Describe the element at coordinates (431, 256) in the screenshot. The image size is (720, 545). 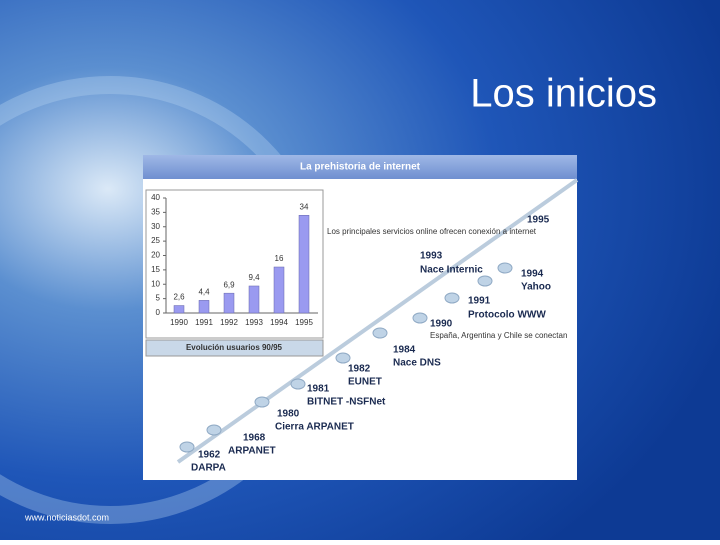
I see `timeline-year: 1993` at that location.